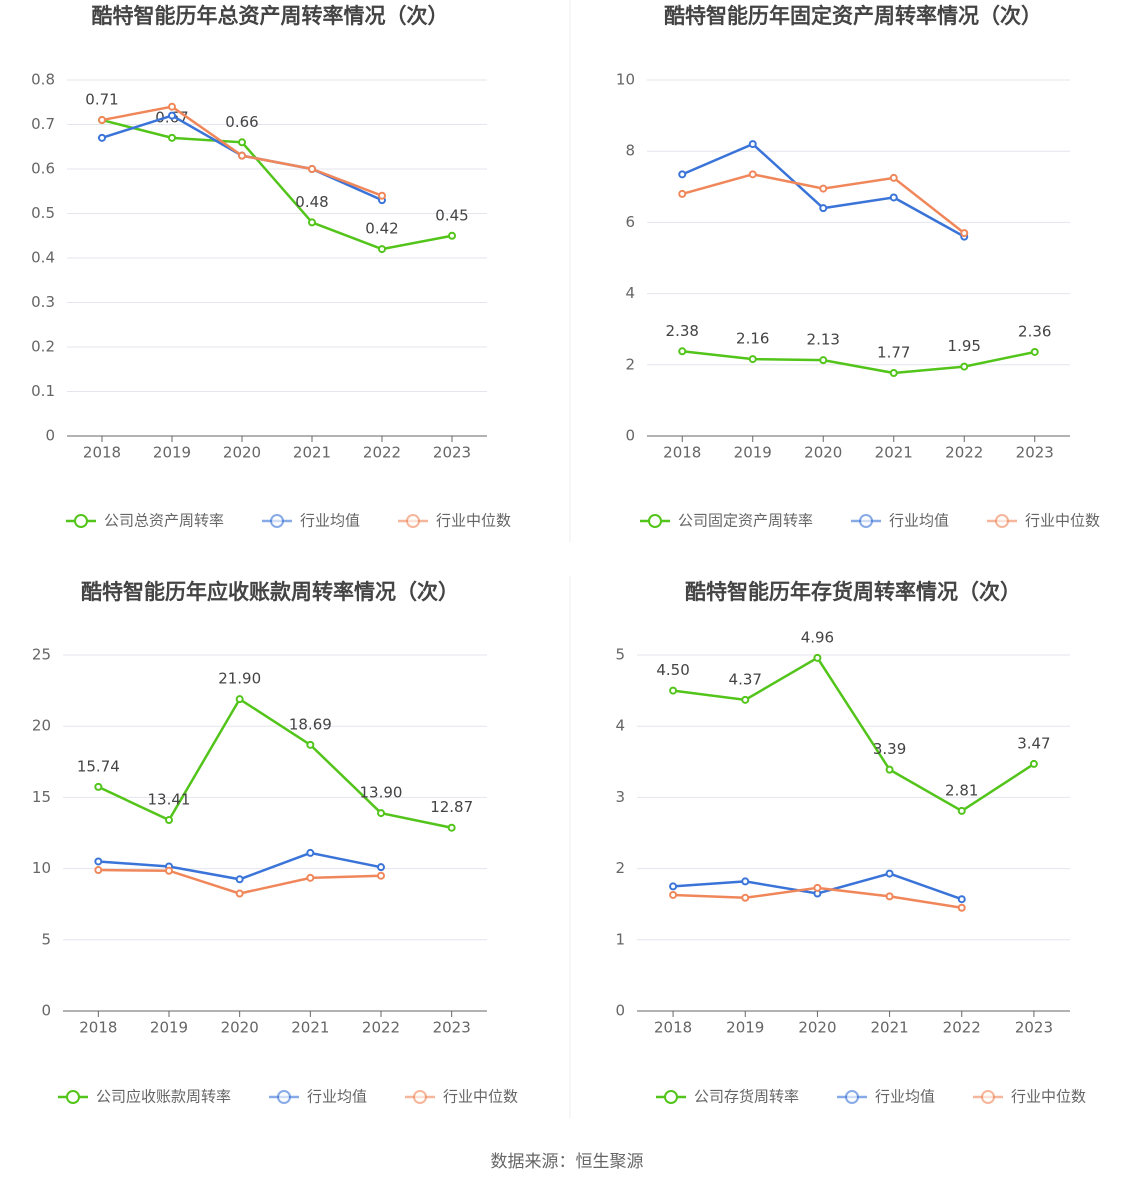  What do you see at coordinates (239, 679) in the screenshot?
I see `data-label: 21.90` at bounding box center [239, 679].